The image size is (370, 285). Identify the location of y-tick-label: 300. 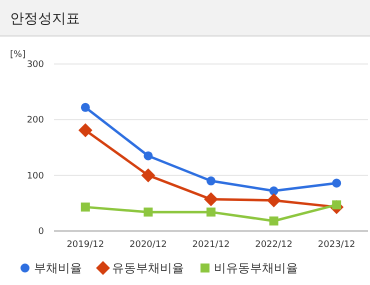
(35, 65).